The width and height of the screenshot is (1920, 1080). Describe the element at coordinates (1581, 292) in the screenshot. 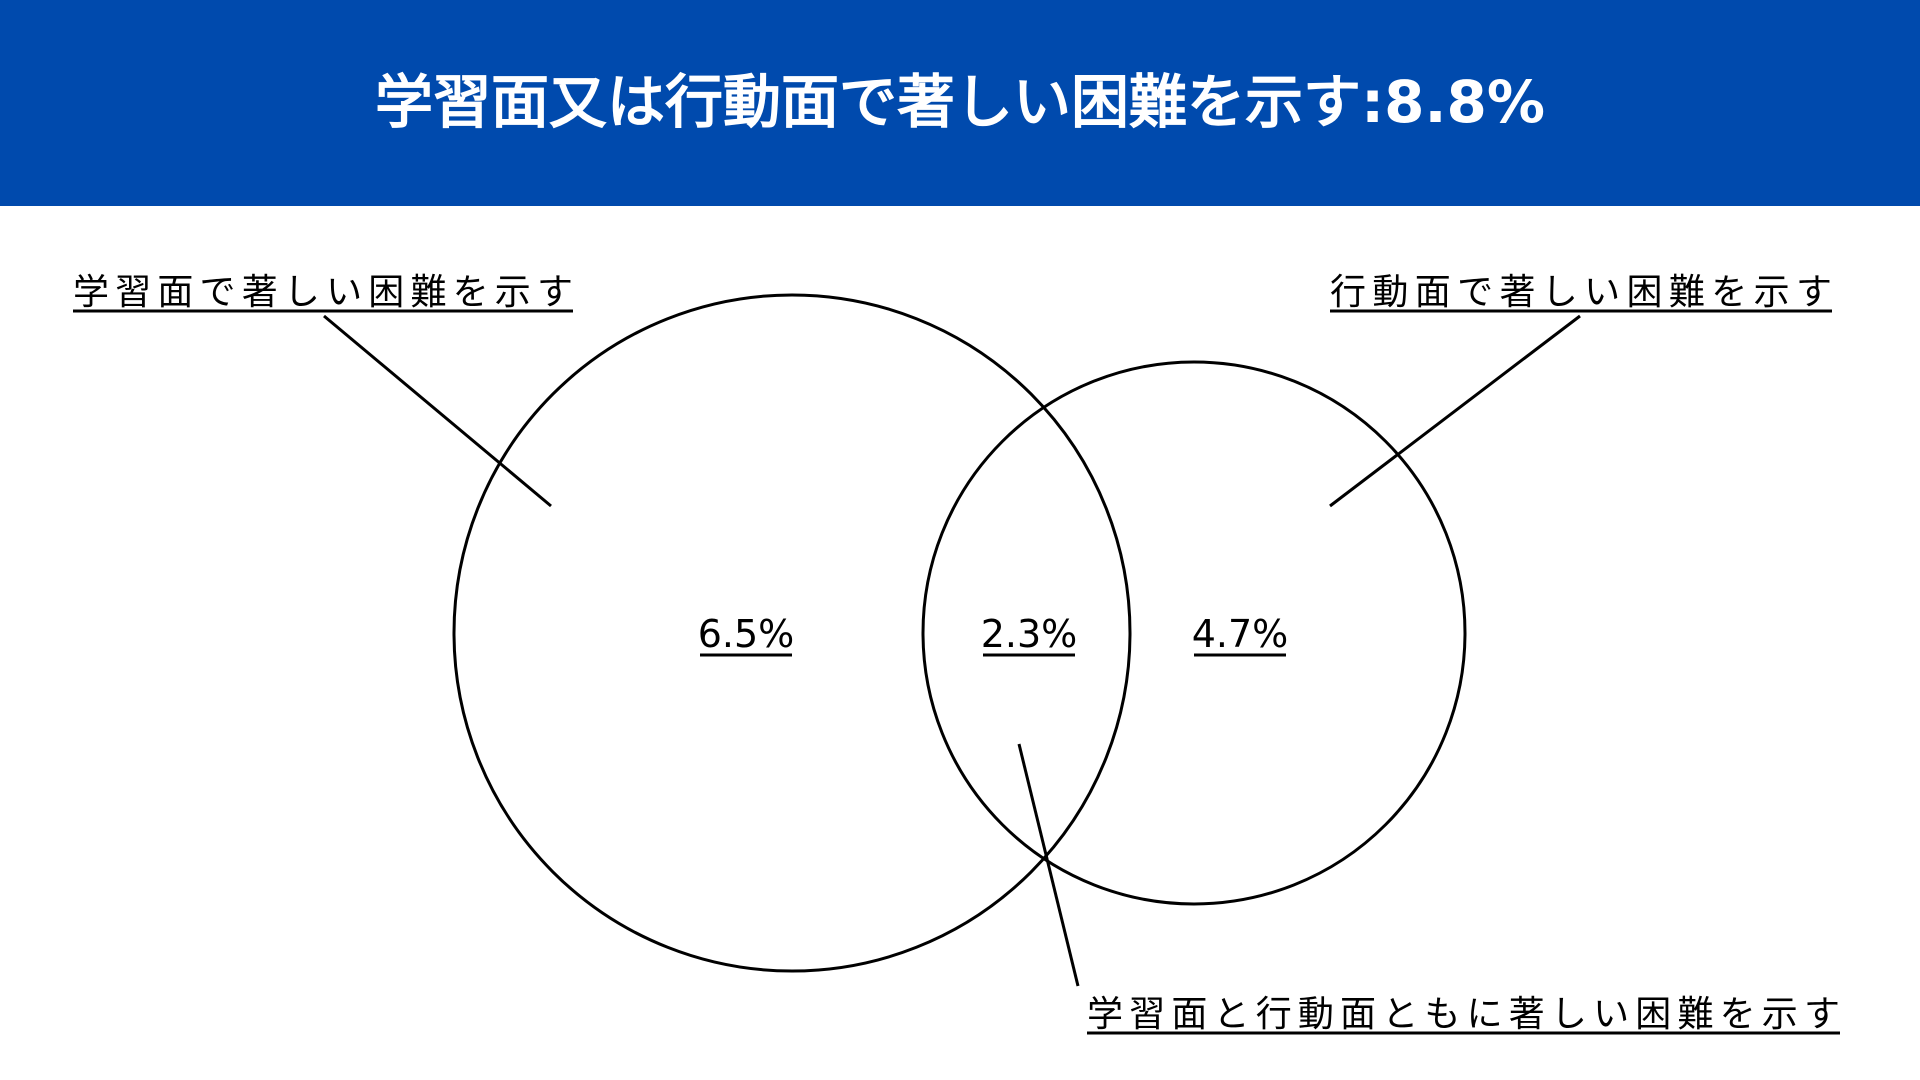

I see `set-label: 行動面で著しい困難を示す` at that location.